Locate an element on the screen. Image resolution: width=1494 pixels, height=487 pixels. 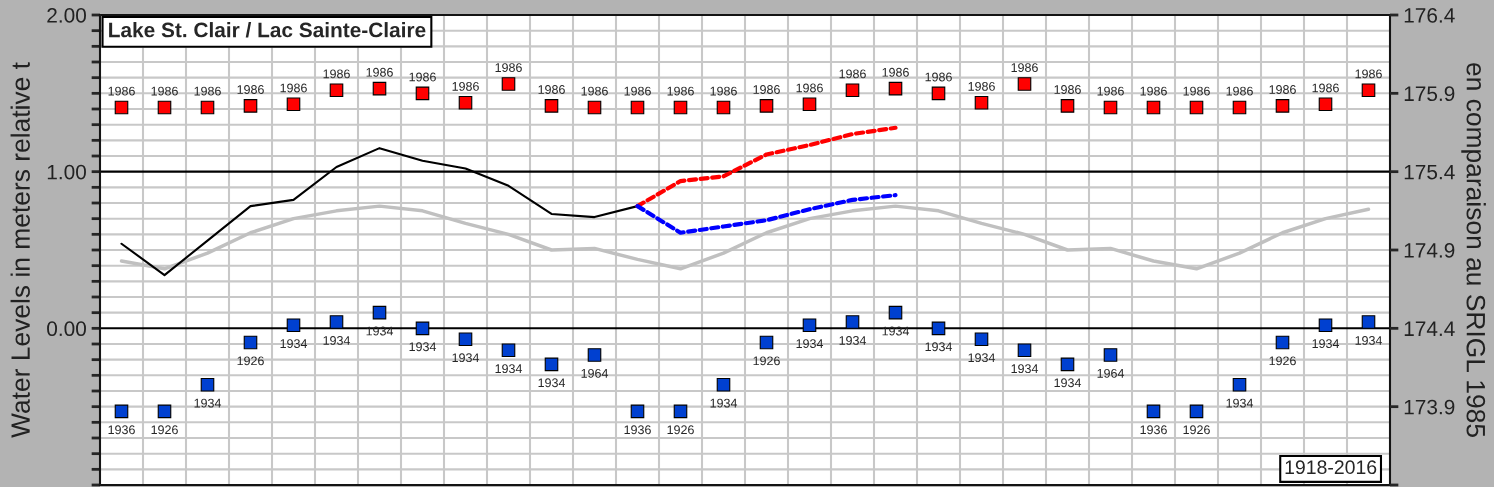
y-tick-label: 2.00 is located at coordinates (66, 15).